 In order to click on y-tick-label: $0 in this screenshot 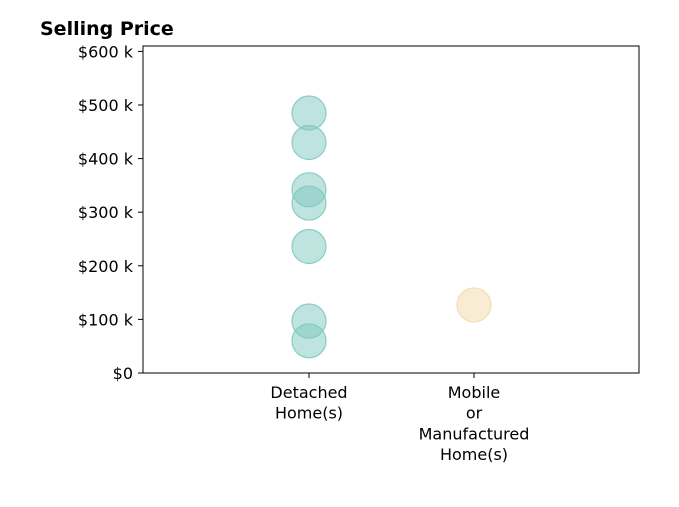, I will do `click(123, 373)`.